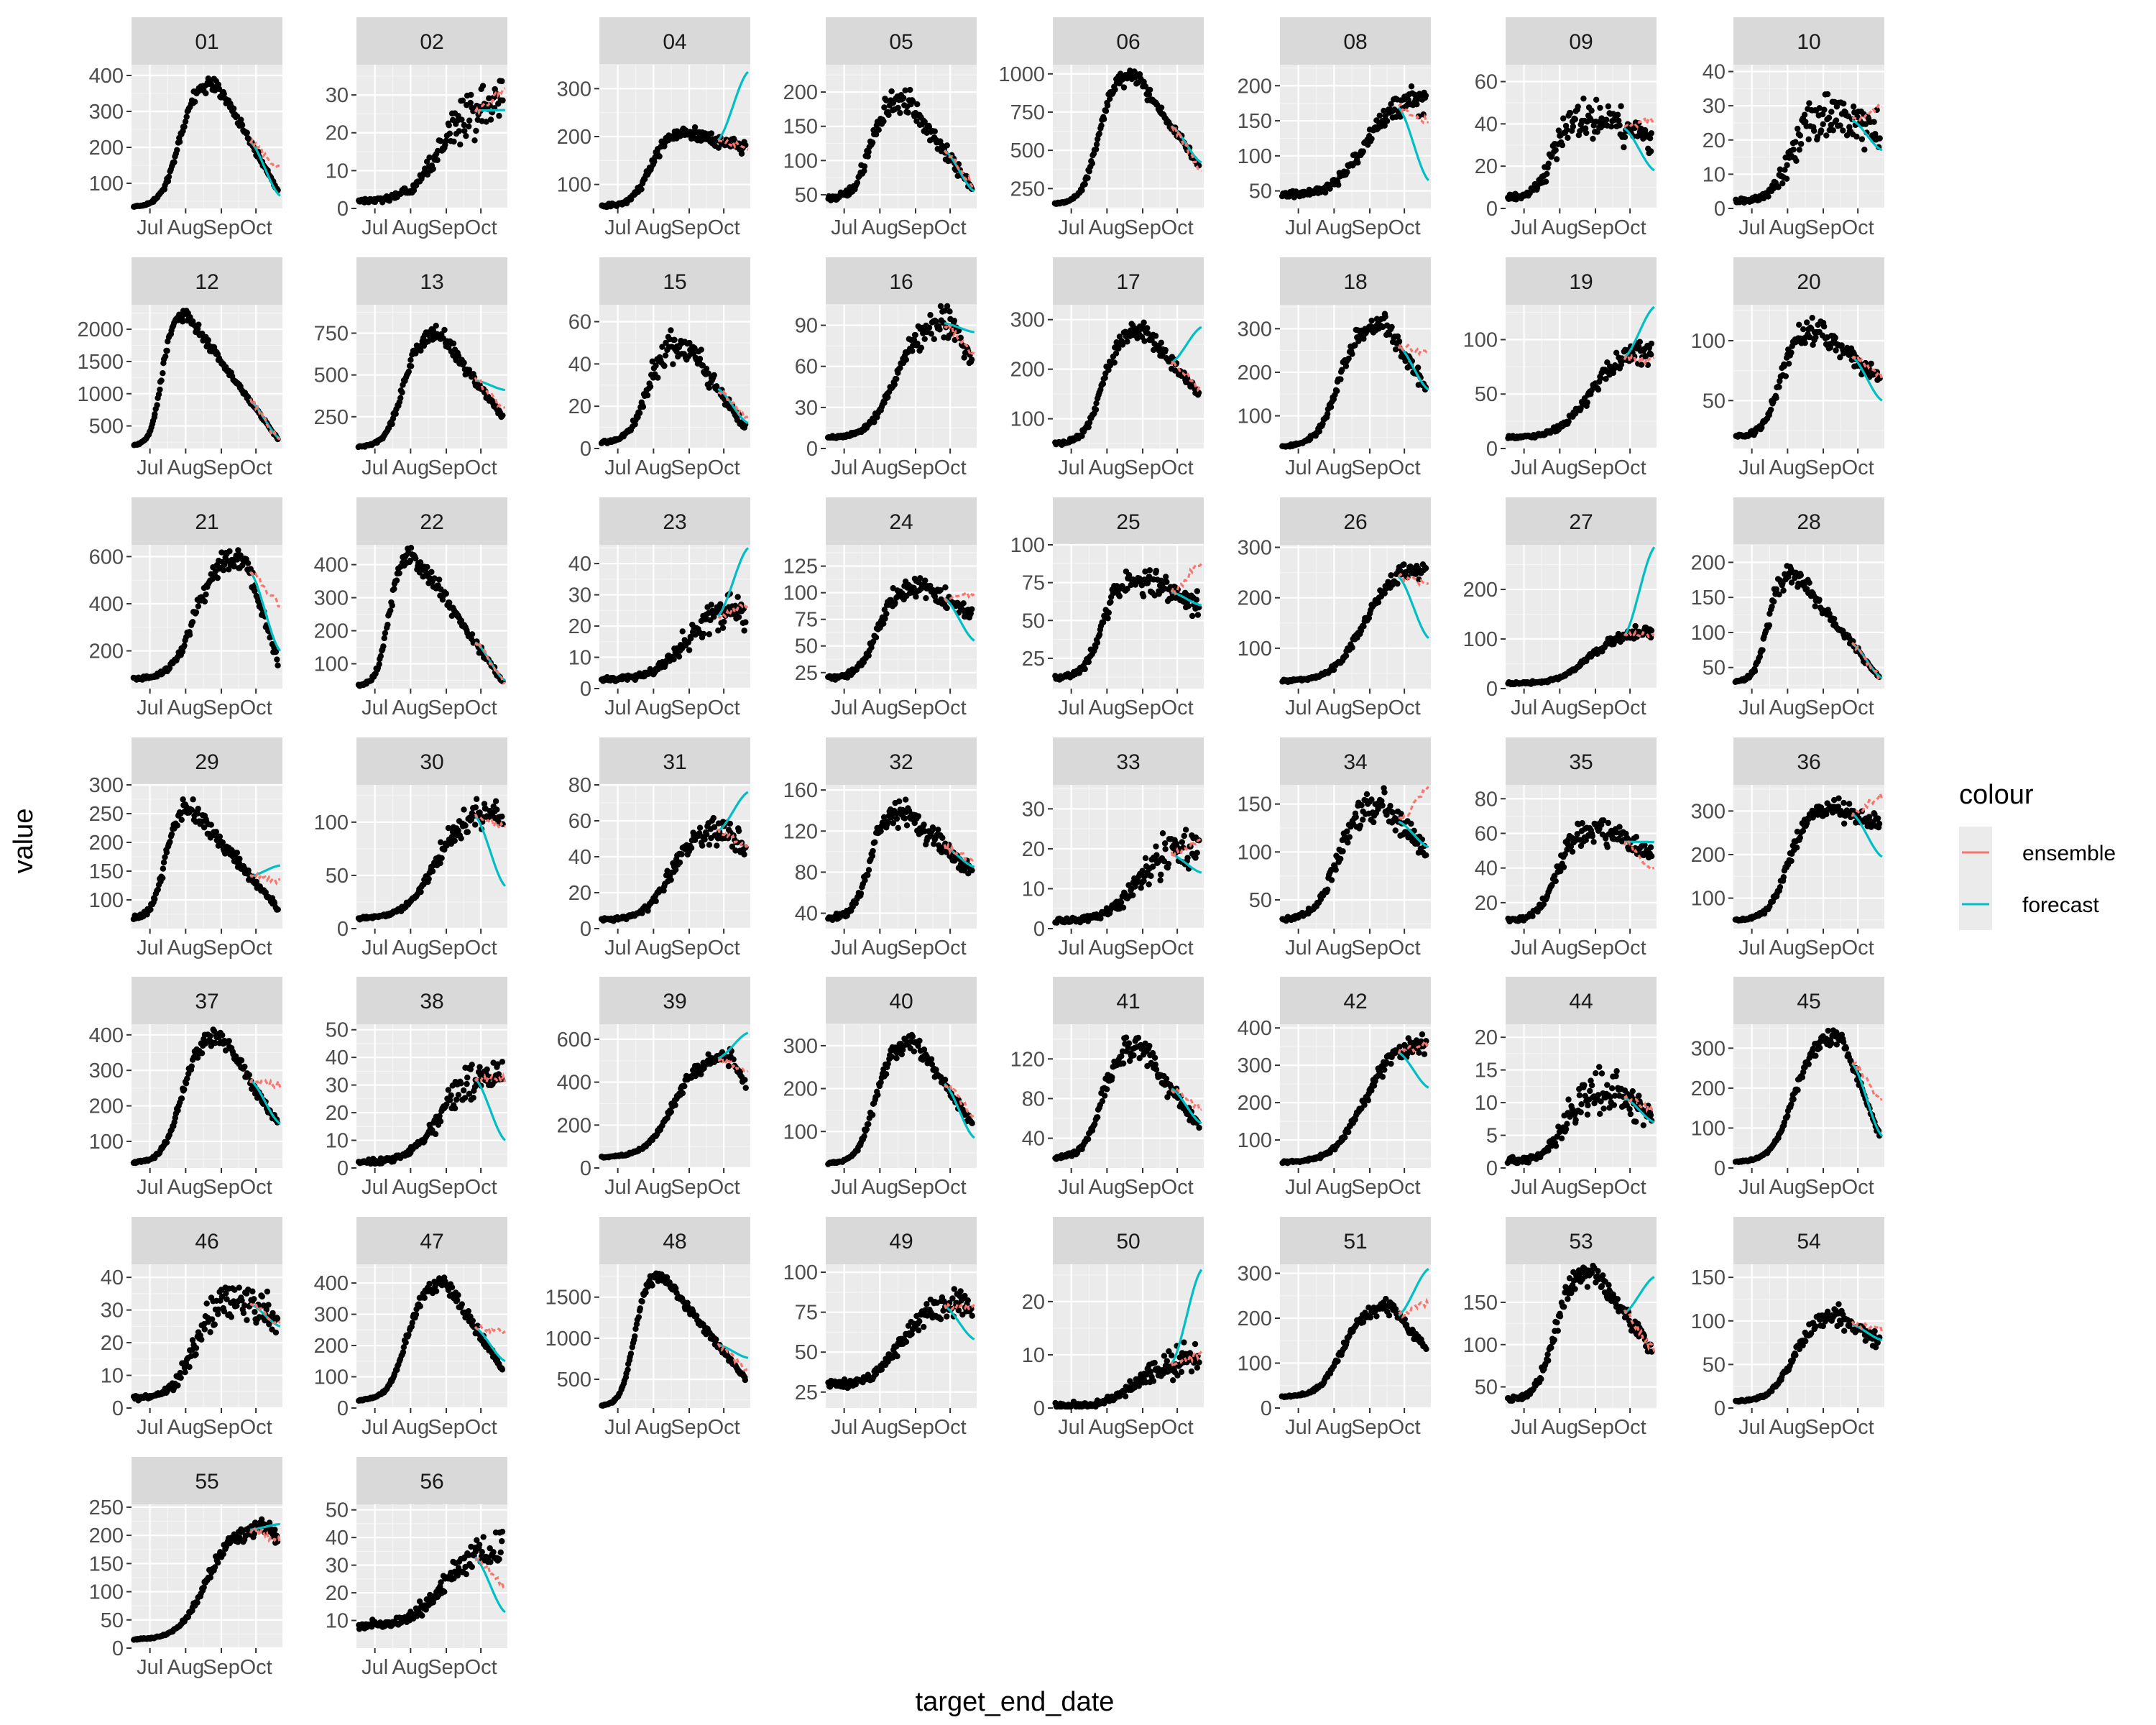 The width and height of the screenshot is (2156, 1725). What do you see at coordinates (807, 326) in the screenshot?
I see `y-tick-label: 90` at bounding box center [807, 326].